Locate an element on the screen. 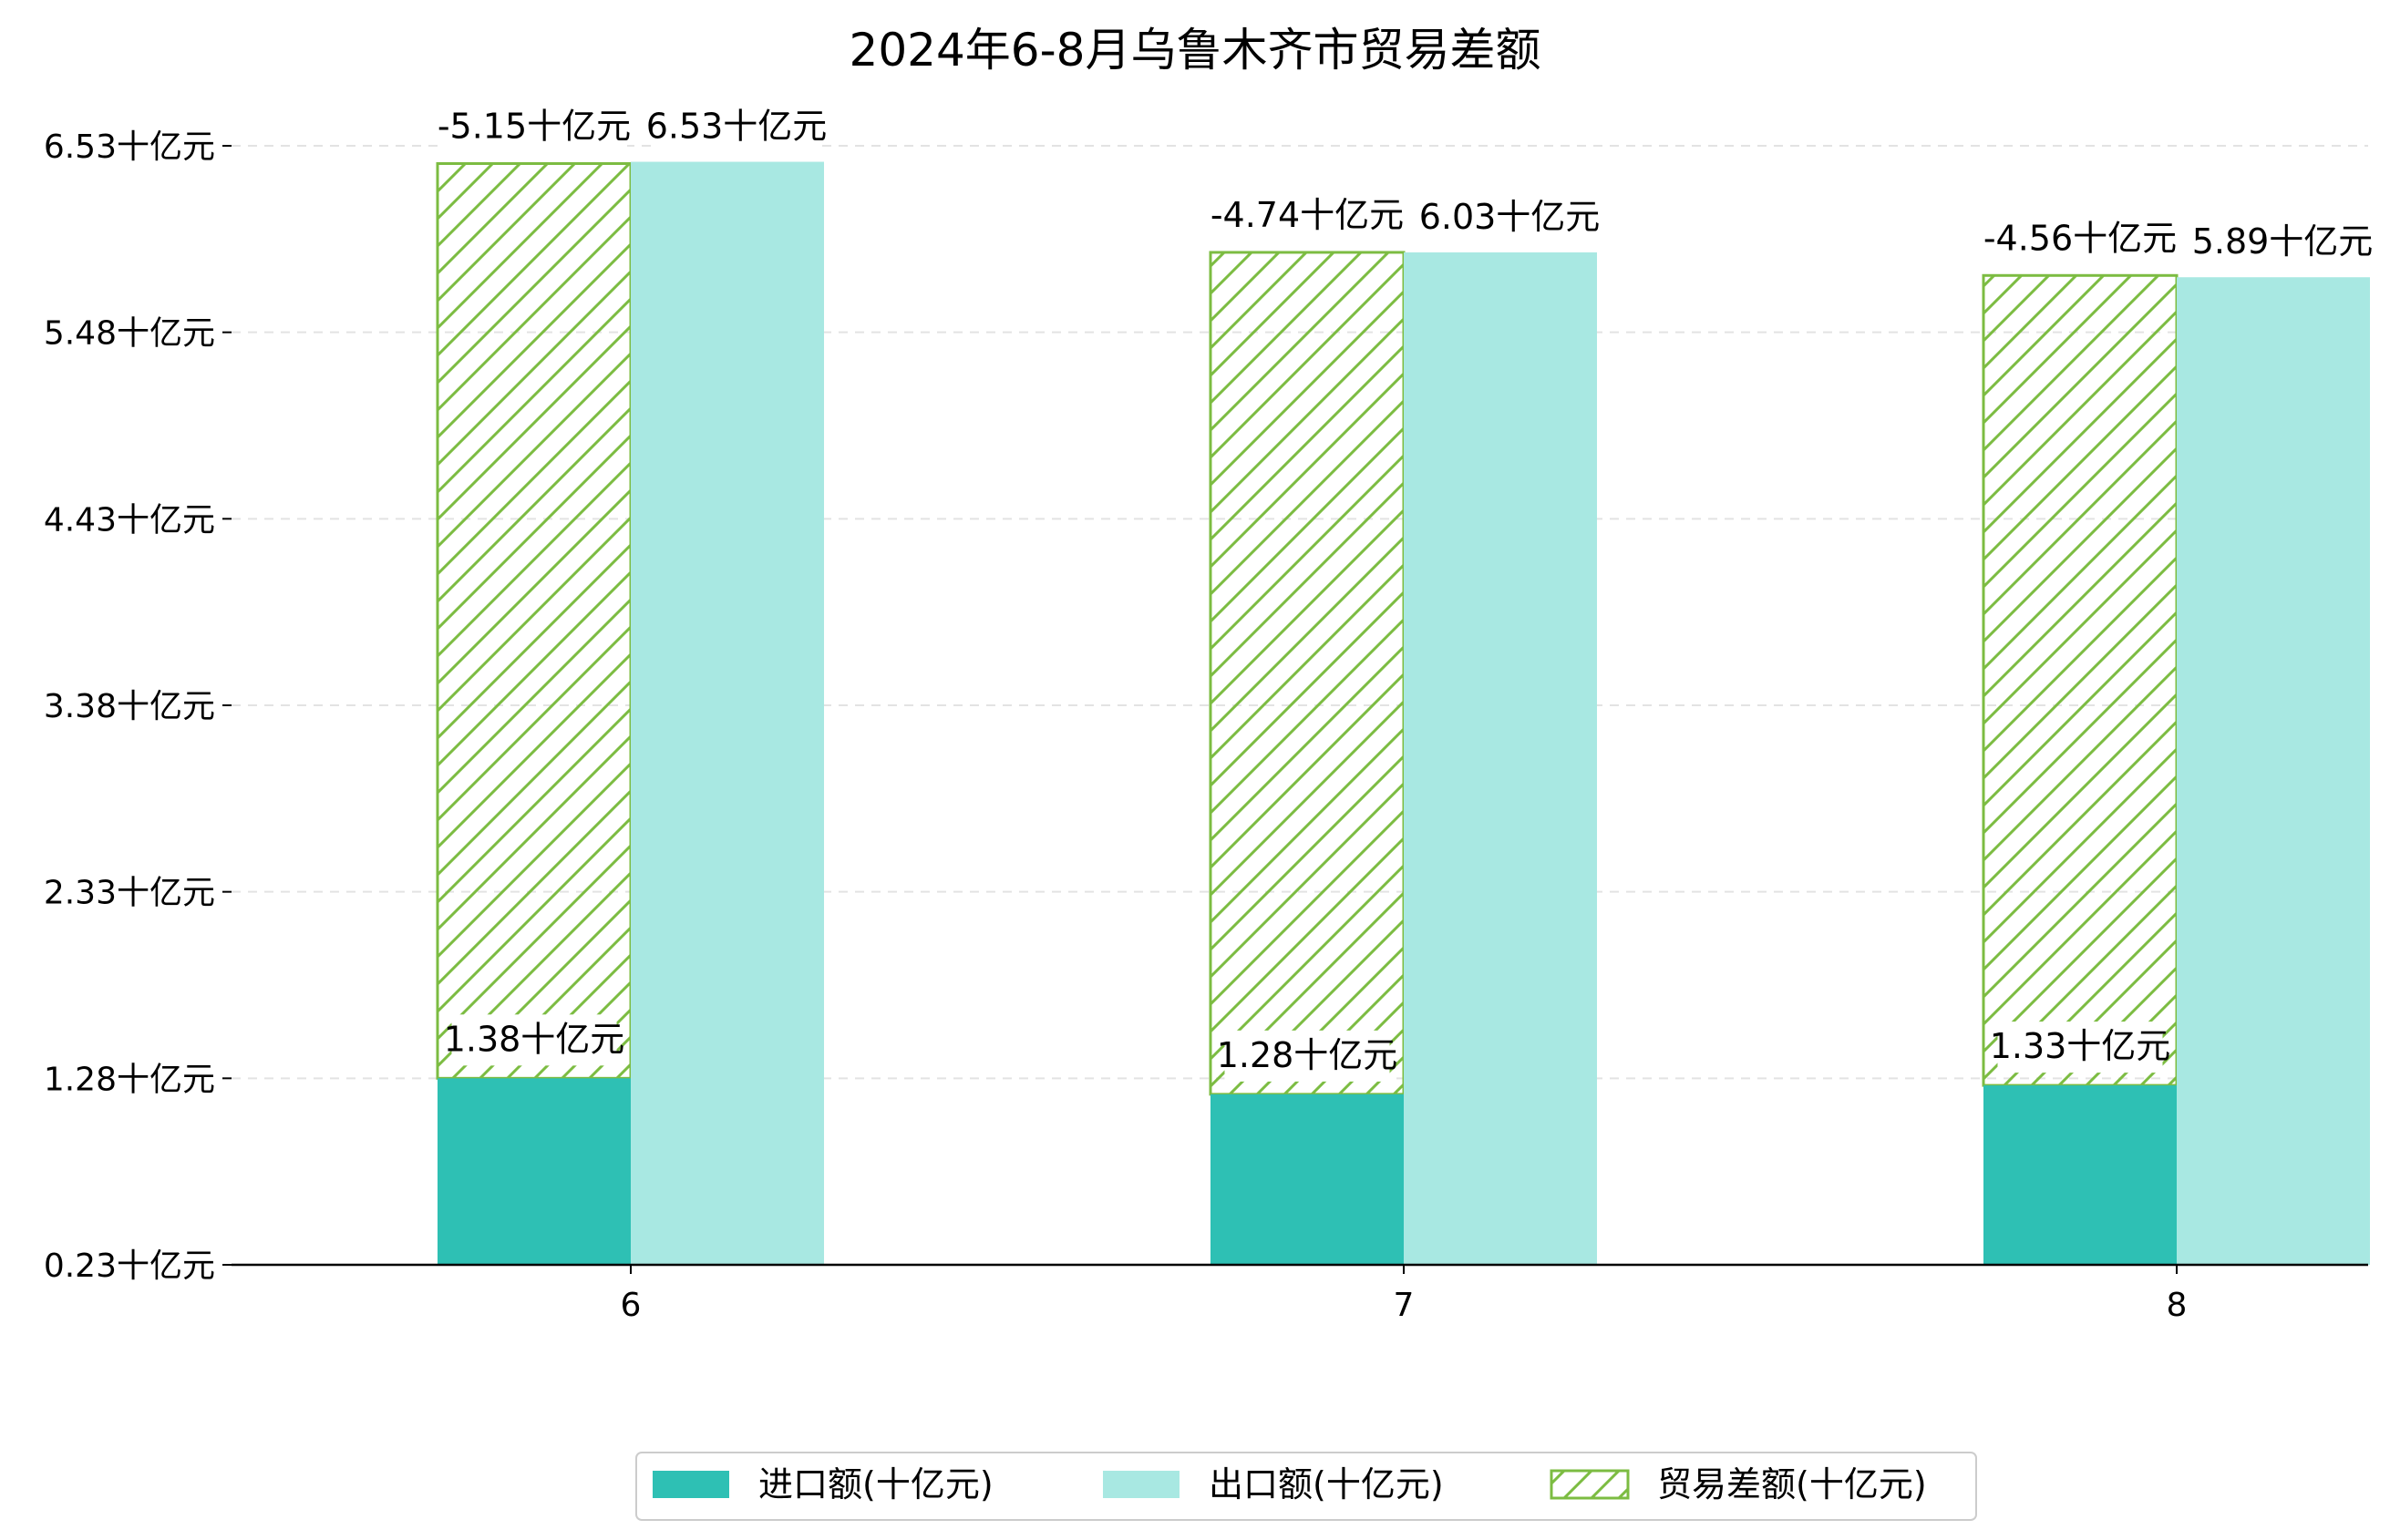  x-tick-label: 7 is located at coordinates (1404, 1305).